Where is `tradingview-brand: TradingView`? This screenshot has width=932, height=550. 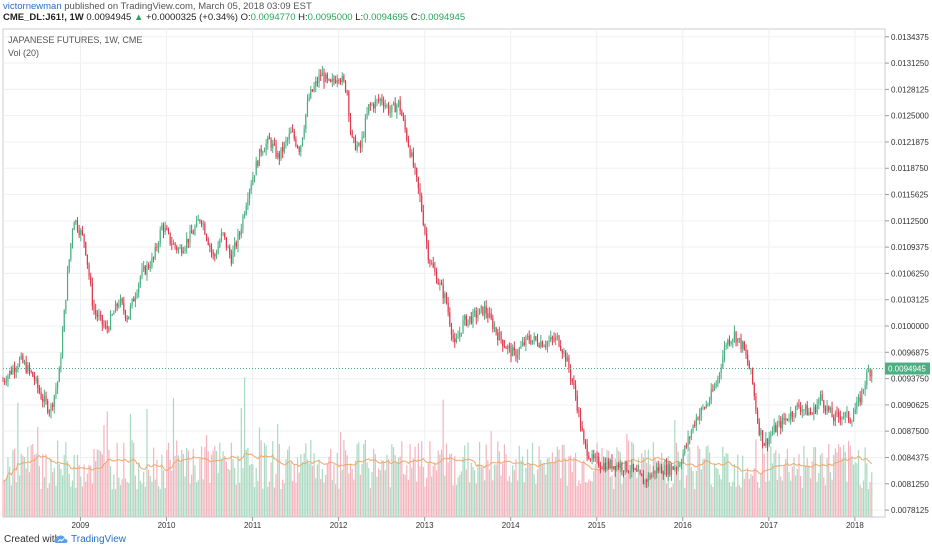 tradingview-brand: TradingView is located at coordinates (99, 539).